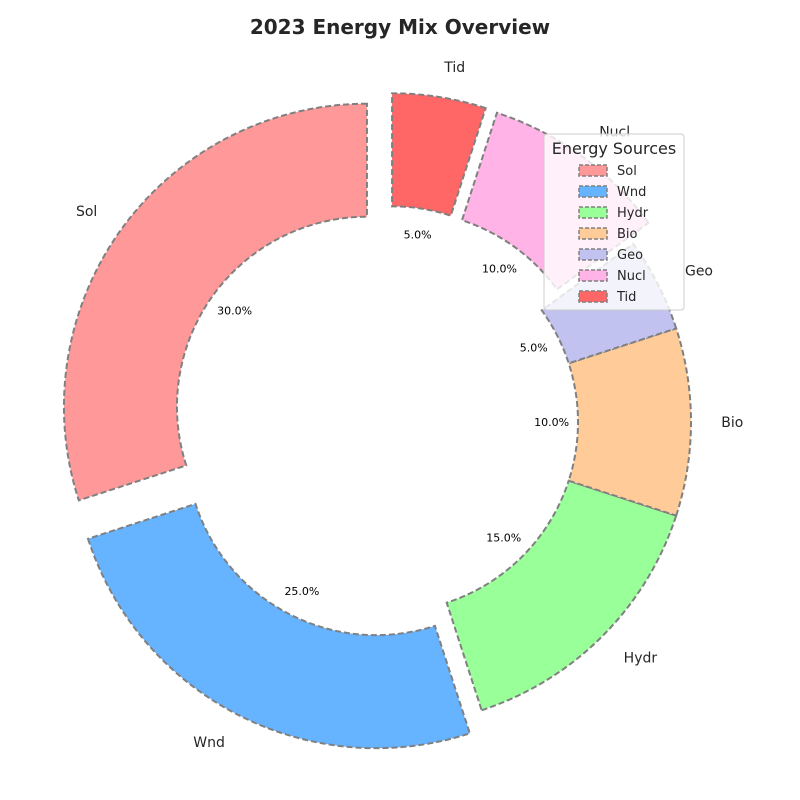 This screenshot has height=800, width=800. I want to click on percent-label-wnd: 25.0%, so click(301, 591).